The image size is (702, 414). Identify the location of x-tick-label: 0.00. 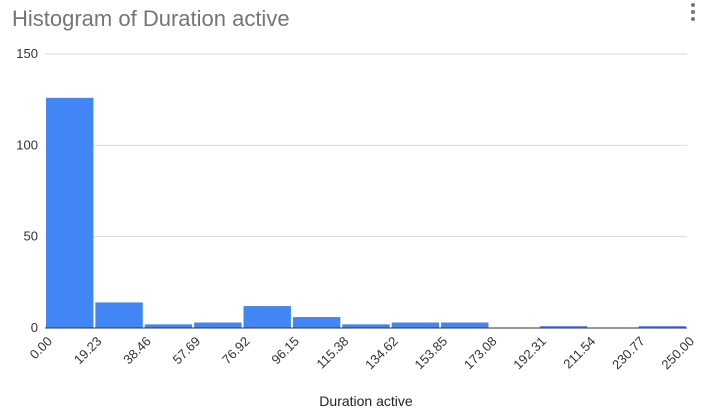
(41, 348).